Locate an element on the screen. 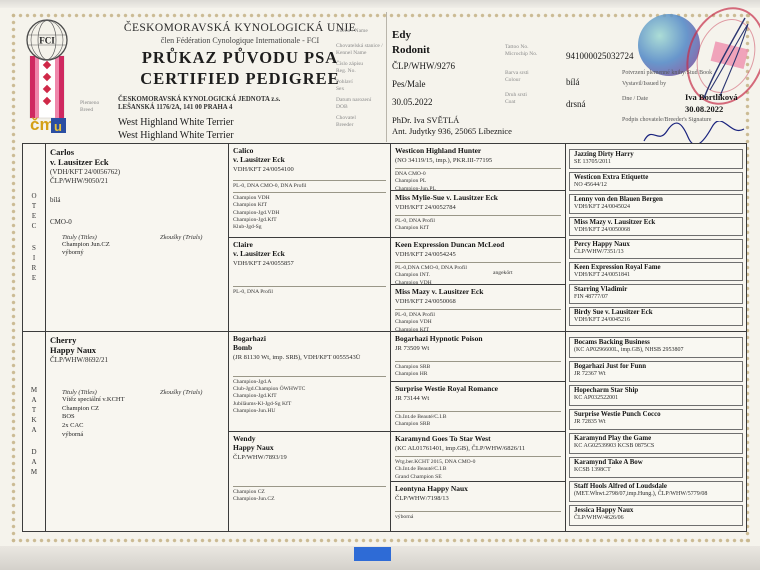 This screenshot has height=570, width=760. breeder-signature-label: Podpis chovatele/Breeder's Signature is located at coordinates (667, 120).